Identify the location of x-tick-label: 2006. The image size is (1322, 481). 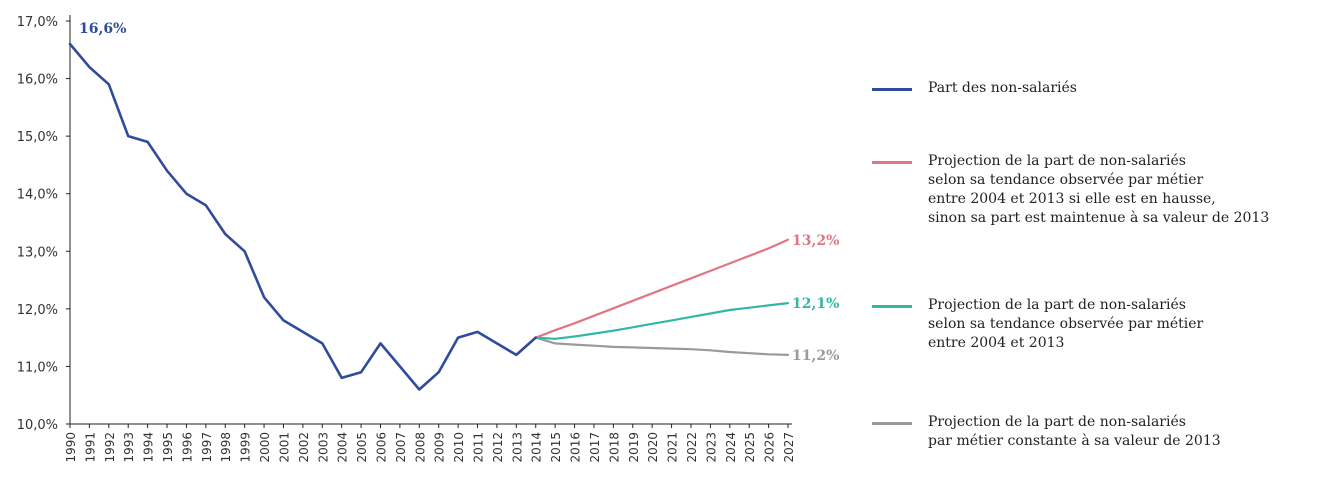
(381, 447).